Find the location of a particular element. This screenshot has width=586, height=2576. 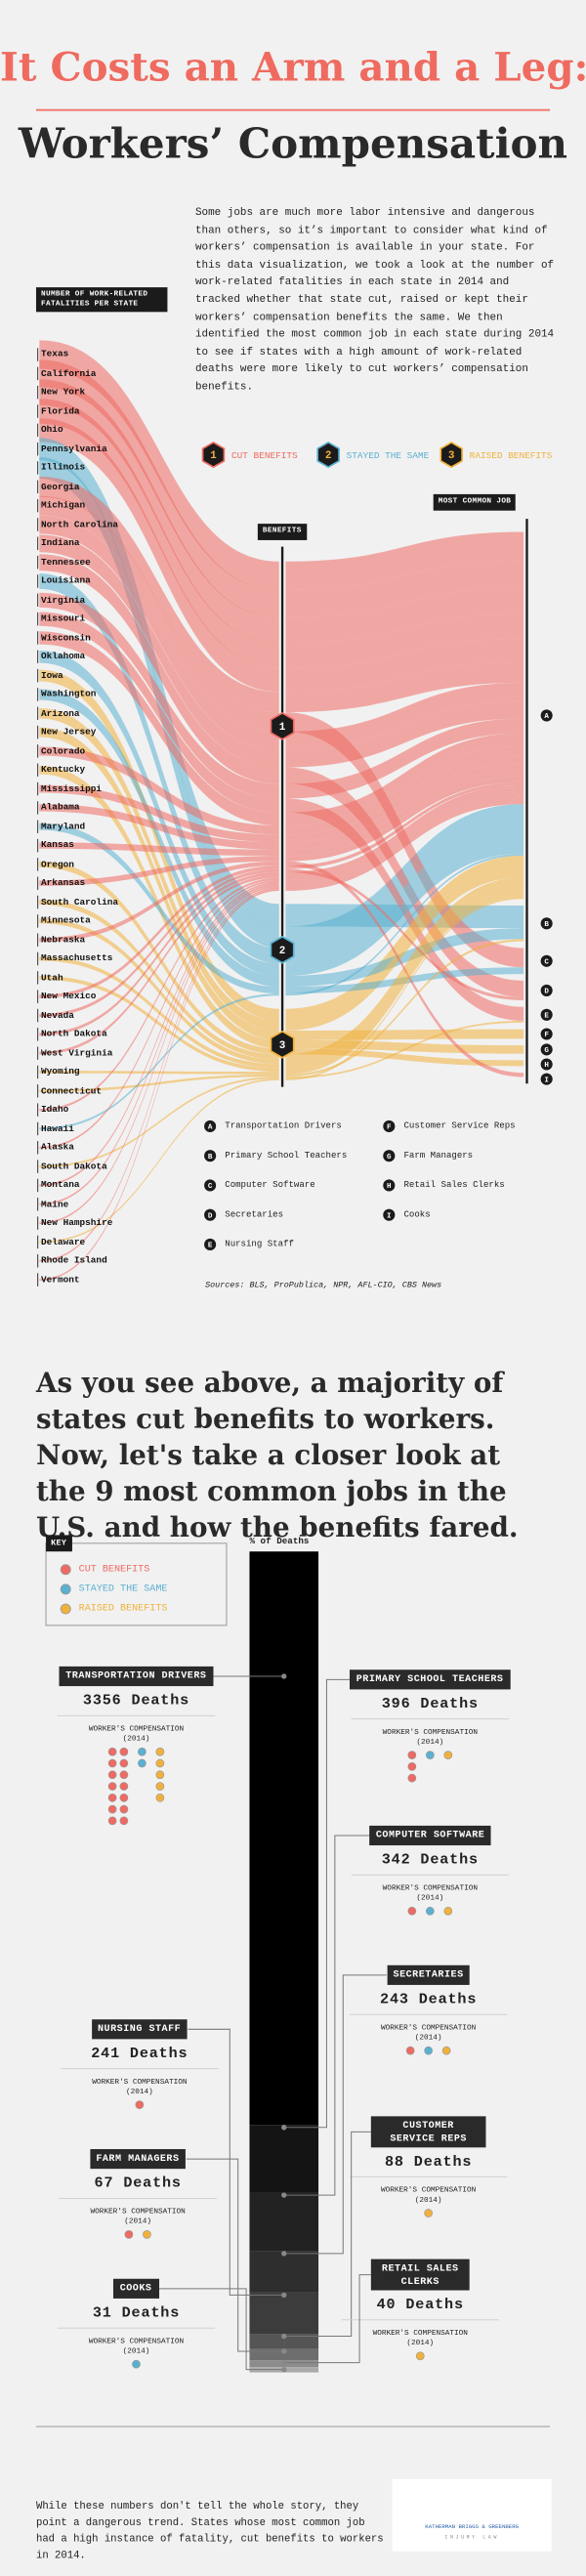

job-tag: NURSING STAFF is located at coordinates (139, 2029).